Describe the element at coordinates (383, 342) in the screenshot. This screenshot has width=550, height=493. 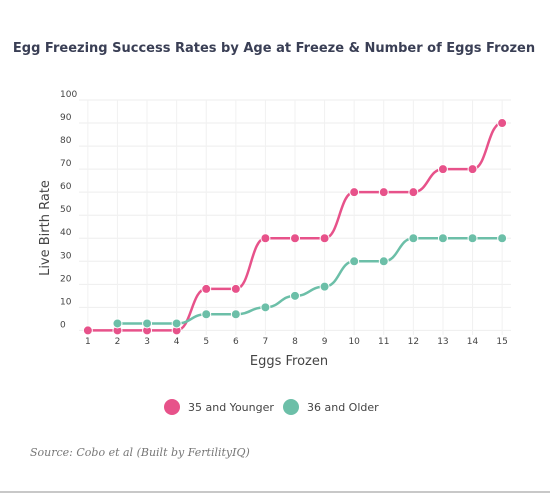
I see `x-tick-label: 11` at that location.